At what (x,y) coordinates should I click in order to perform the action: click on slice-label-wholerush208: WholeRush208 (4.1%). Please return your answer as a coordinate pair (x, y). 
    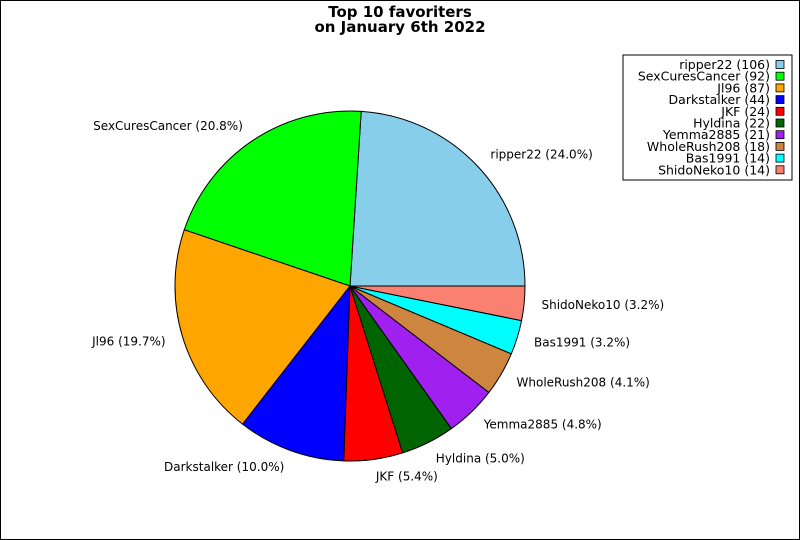
    Looking at the image, I should click on (583, 383).